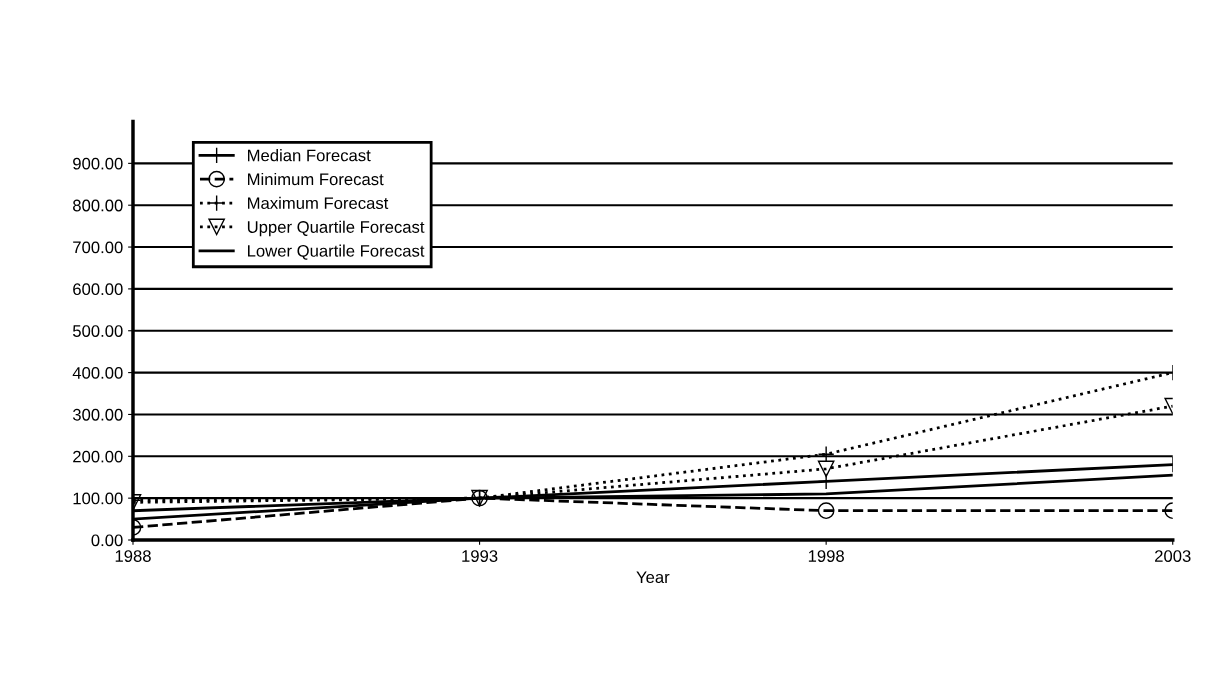 This screenshot has height=675, width=1209. What do you see at coordinates (98, 247) in the screenshot?
I see `y-tick-label: 700.00` at bounding box center [98, 247].